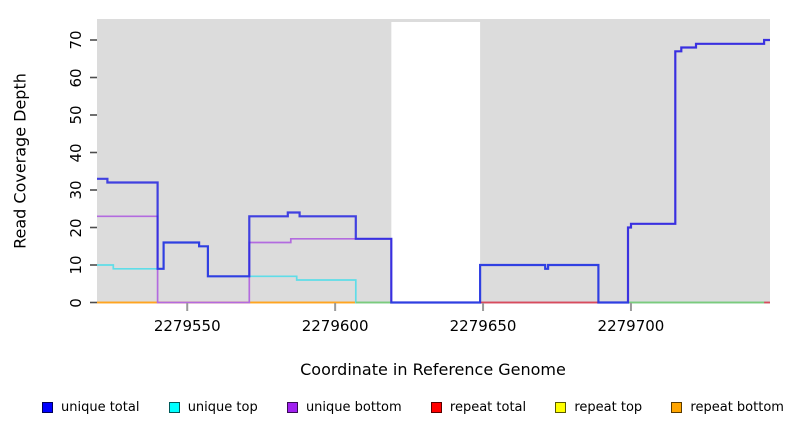 The image size is (792, 432). I want to click on legend-label: repeat total, so click(488, 407).